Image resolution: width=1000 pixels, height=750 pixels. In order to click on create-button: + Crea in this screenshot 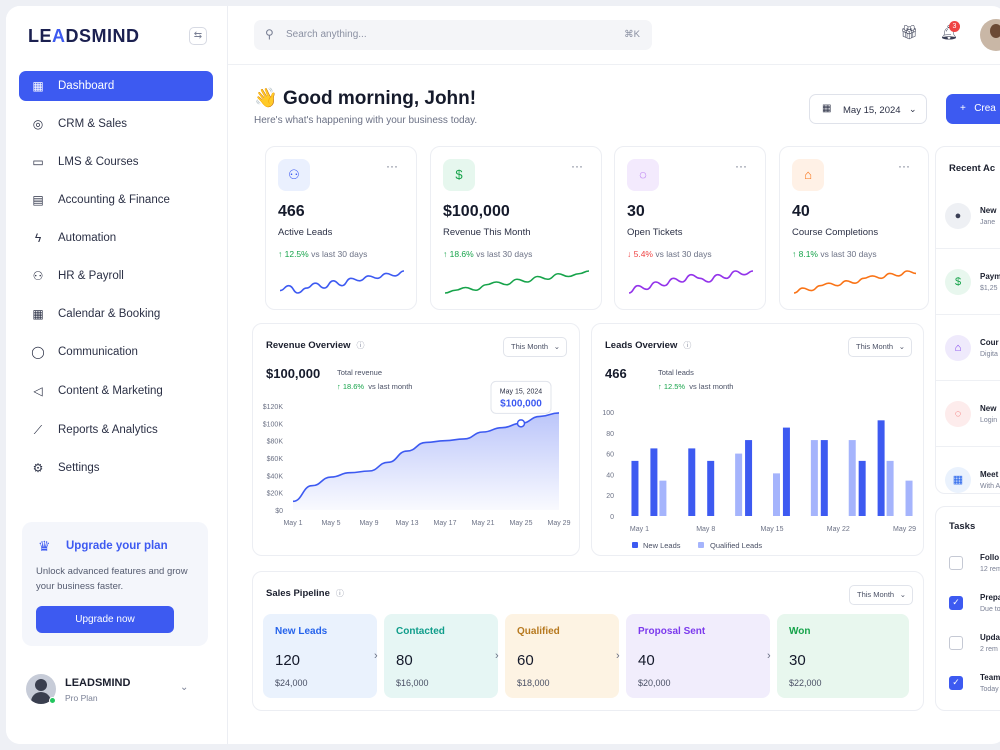, I will do `click(973, 109)`.